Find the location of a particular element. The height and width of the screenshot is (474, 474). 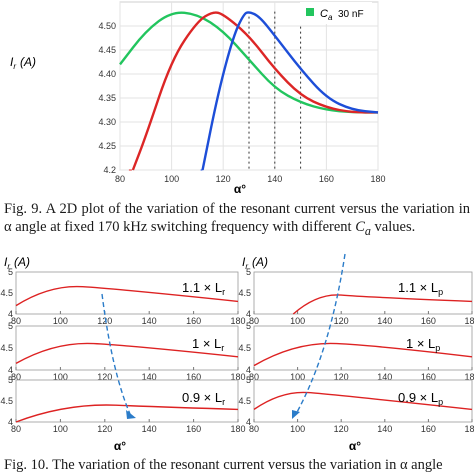

f9-xtick-label: 160 is located at coordinates (326, 179).